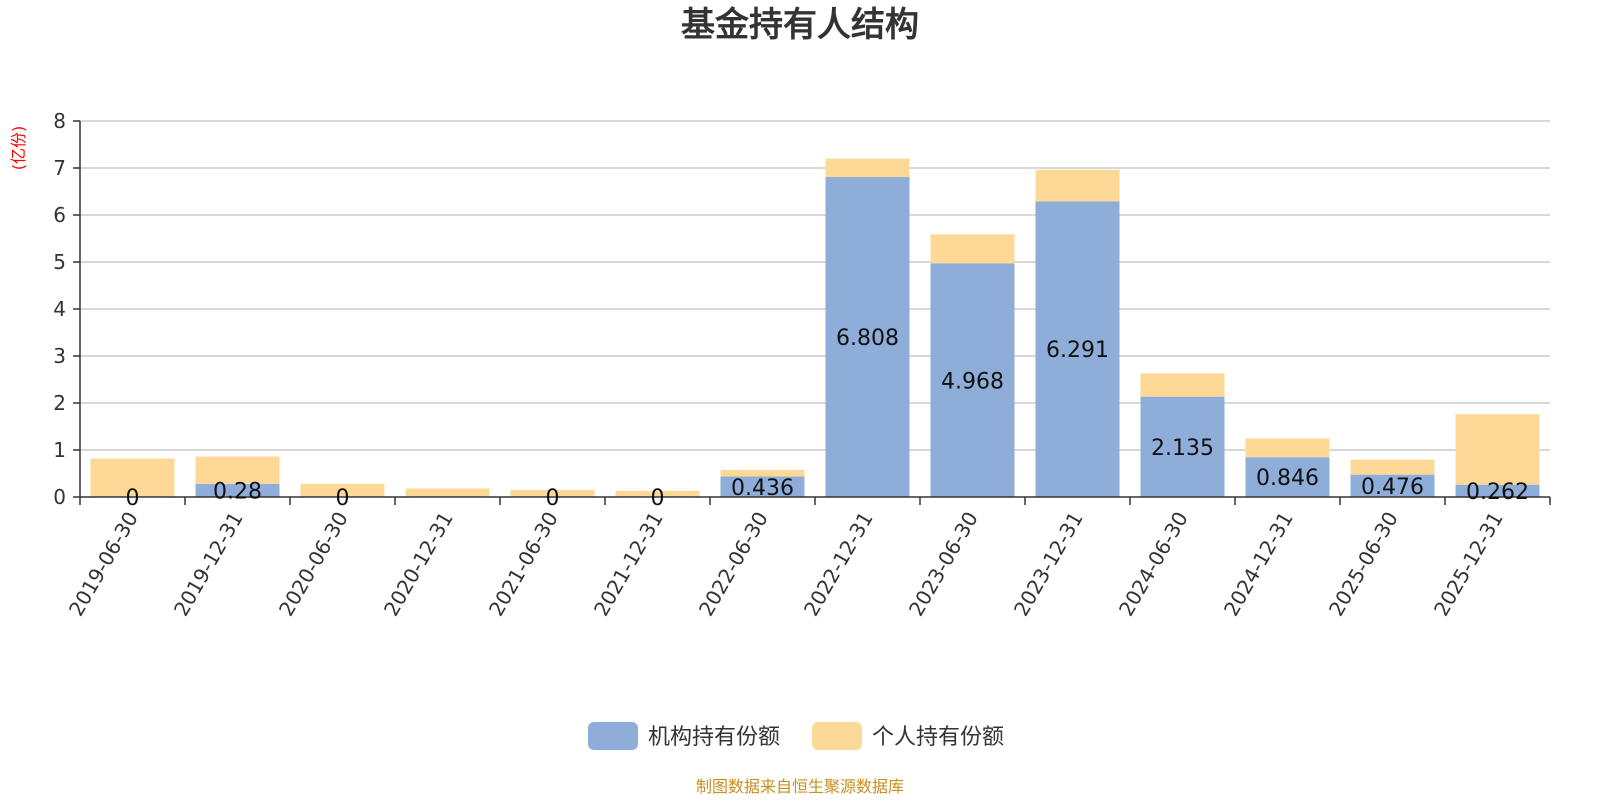 The width and height of the screenshot is (1600, 800). I want to click on x-tick-label: 2020-06-30, so click(313, 564).